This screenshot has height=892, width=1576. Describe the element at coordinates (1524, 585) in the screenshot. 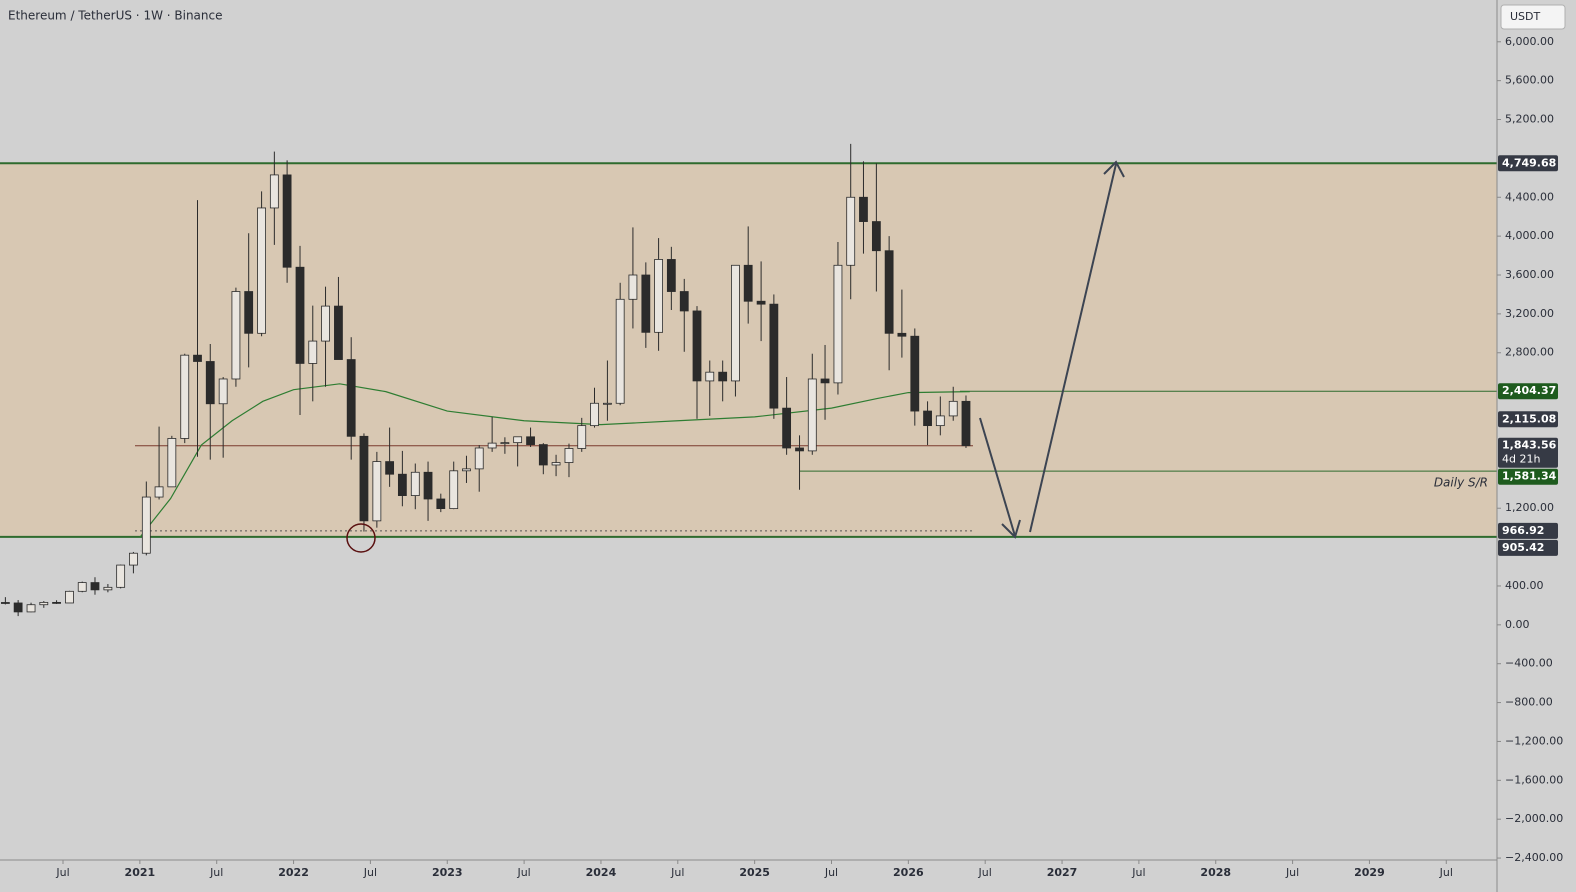

I see `y-tick-label: 400.00` at that location.